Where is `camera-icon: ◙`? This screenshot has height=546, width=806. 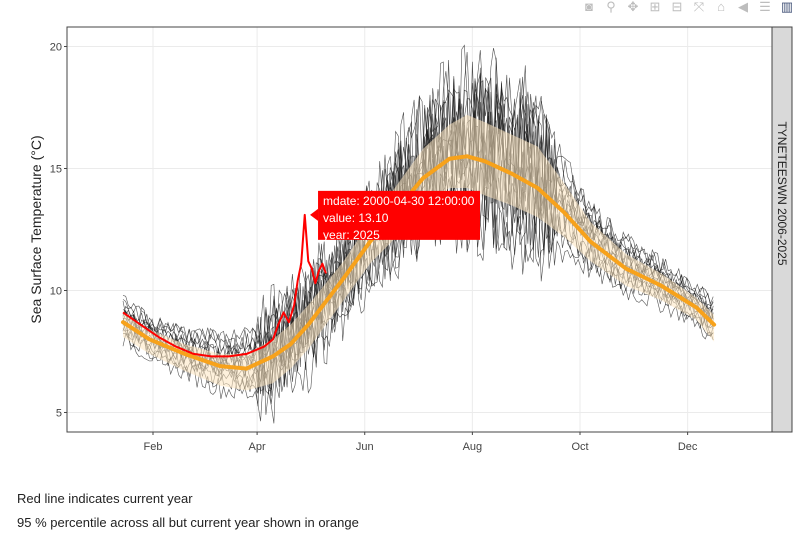
camera-icon: ◙ is located at coordinates (589, 7).